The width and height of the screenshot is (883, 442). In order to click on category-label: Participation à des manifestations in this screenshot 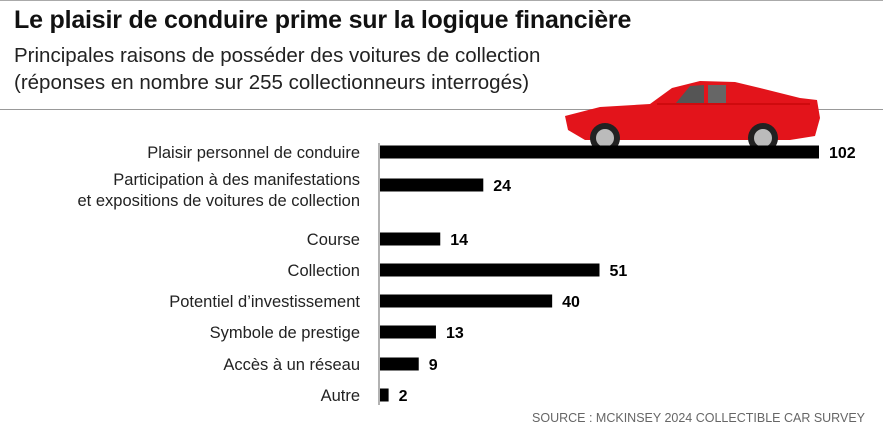, I will do `click(236, 180)`.